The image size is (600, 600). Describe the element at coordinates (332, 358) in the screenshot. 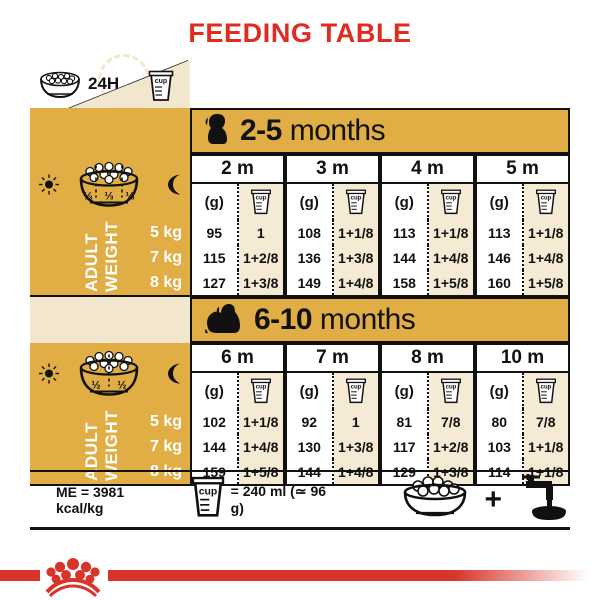

I see `month-header-cell: 7 m` at that location.